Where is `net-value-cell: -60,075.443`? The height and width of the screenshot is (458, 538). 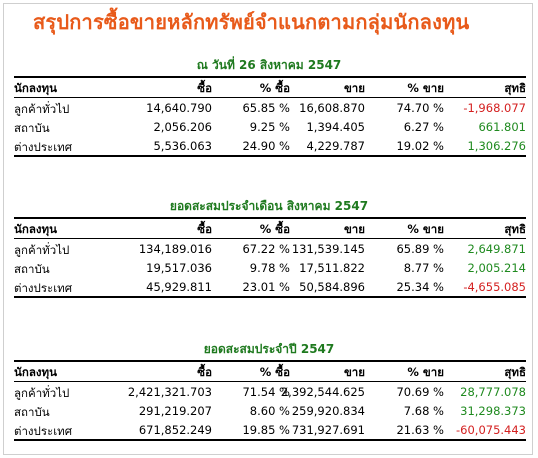 net-value-cell: -60,075.443 is located at coordinates (491, 430).